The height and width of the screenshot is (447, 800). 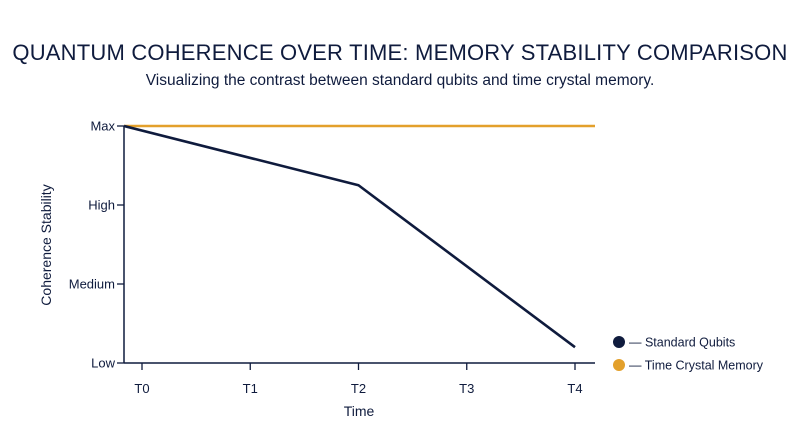 I want to click on y-tick-label: Max, so click(x=102, y=126).